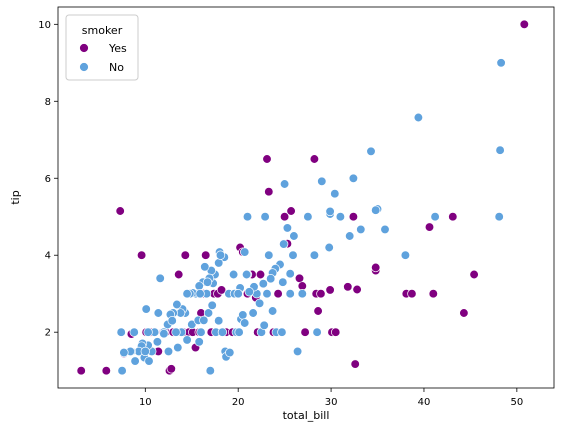 Image resolution: width=563 pixels, height=433 pixels. Describe the element at coordinates (306, 415) in the screenshot. I see `x-axis-label: total_bill` at that location.